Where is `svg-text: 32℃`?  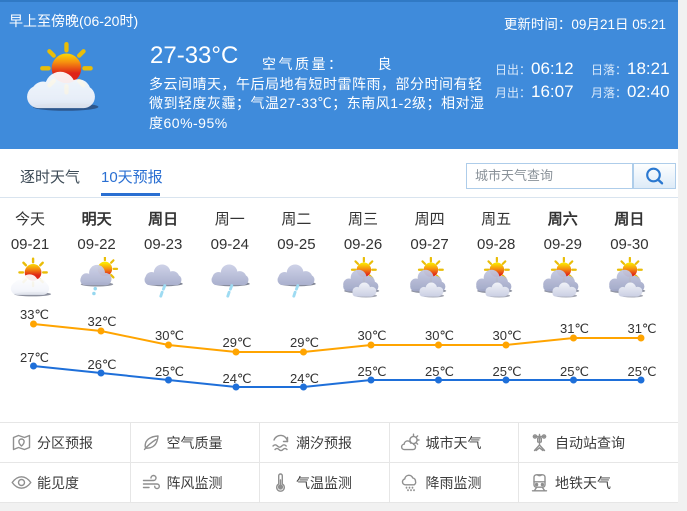
svg-text: 32℃ is located at coordinates (101, 321).